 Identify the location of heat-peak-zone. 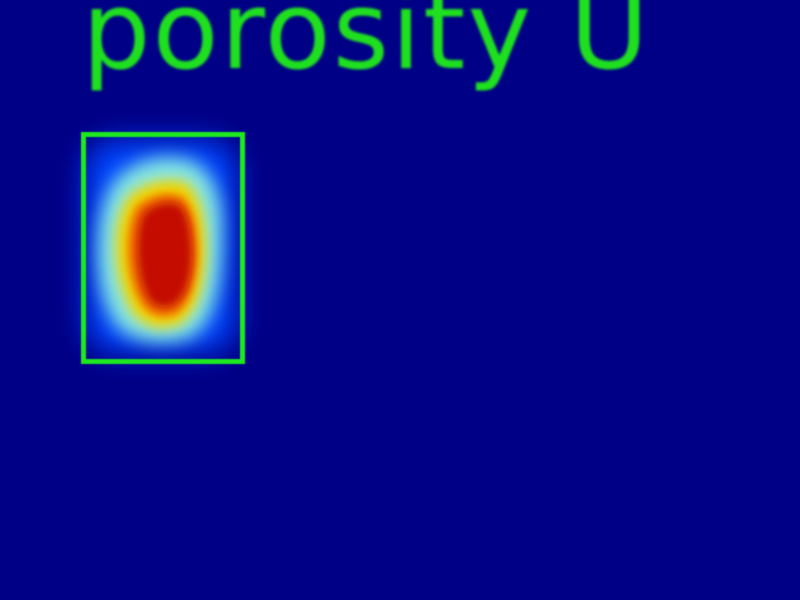
(164, 255).